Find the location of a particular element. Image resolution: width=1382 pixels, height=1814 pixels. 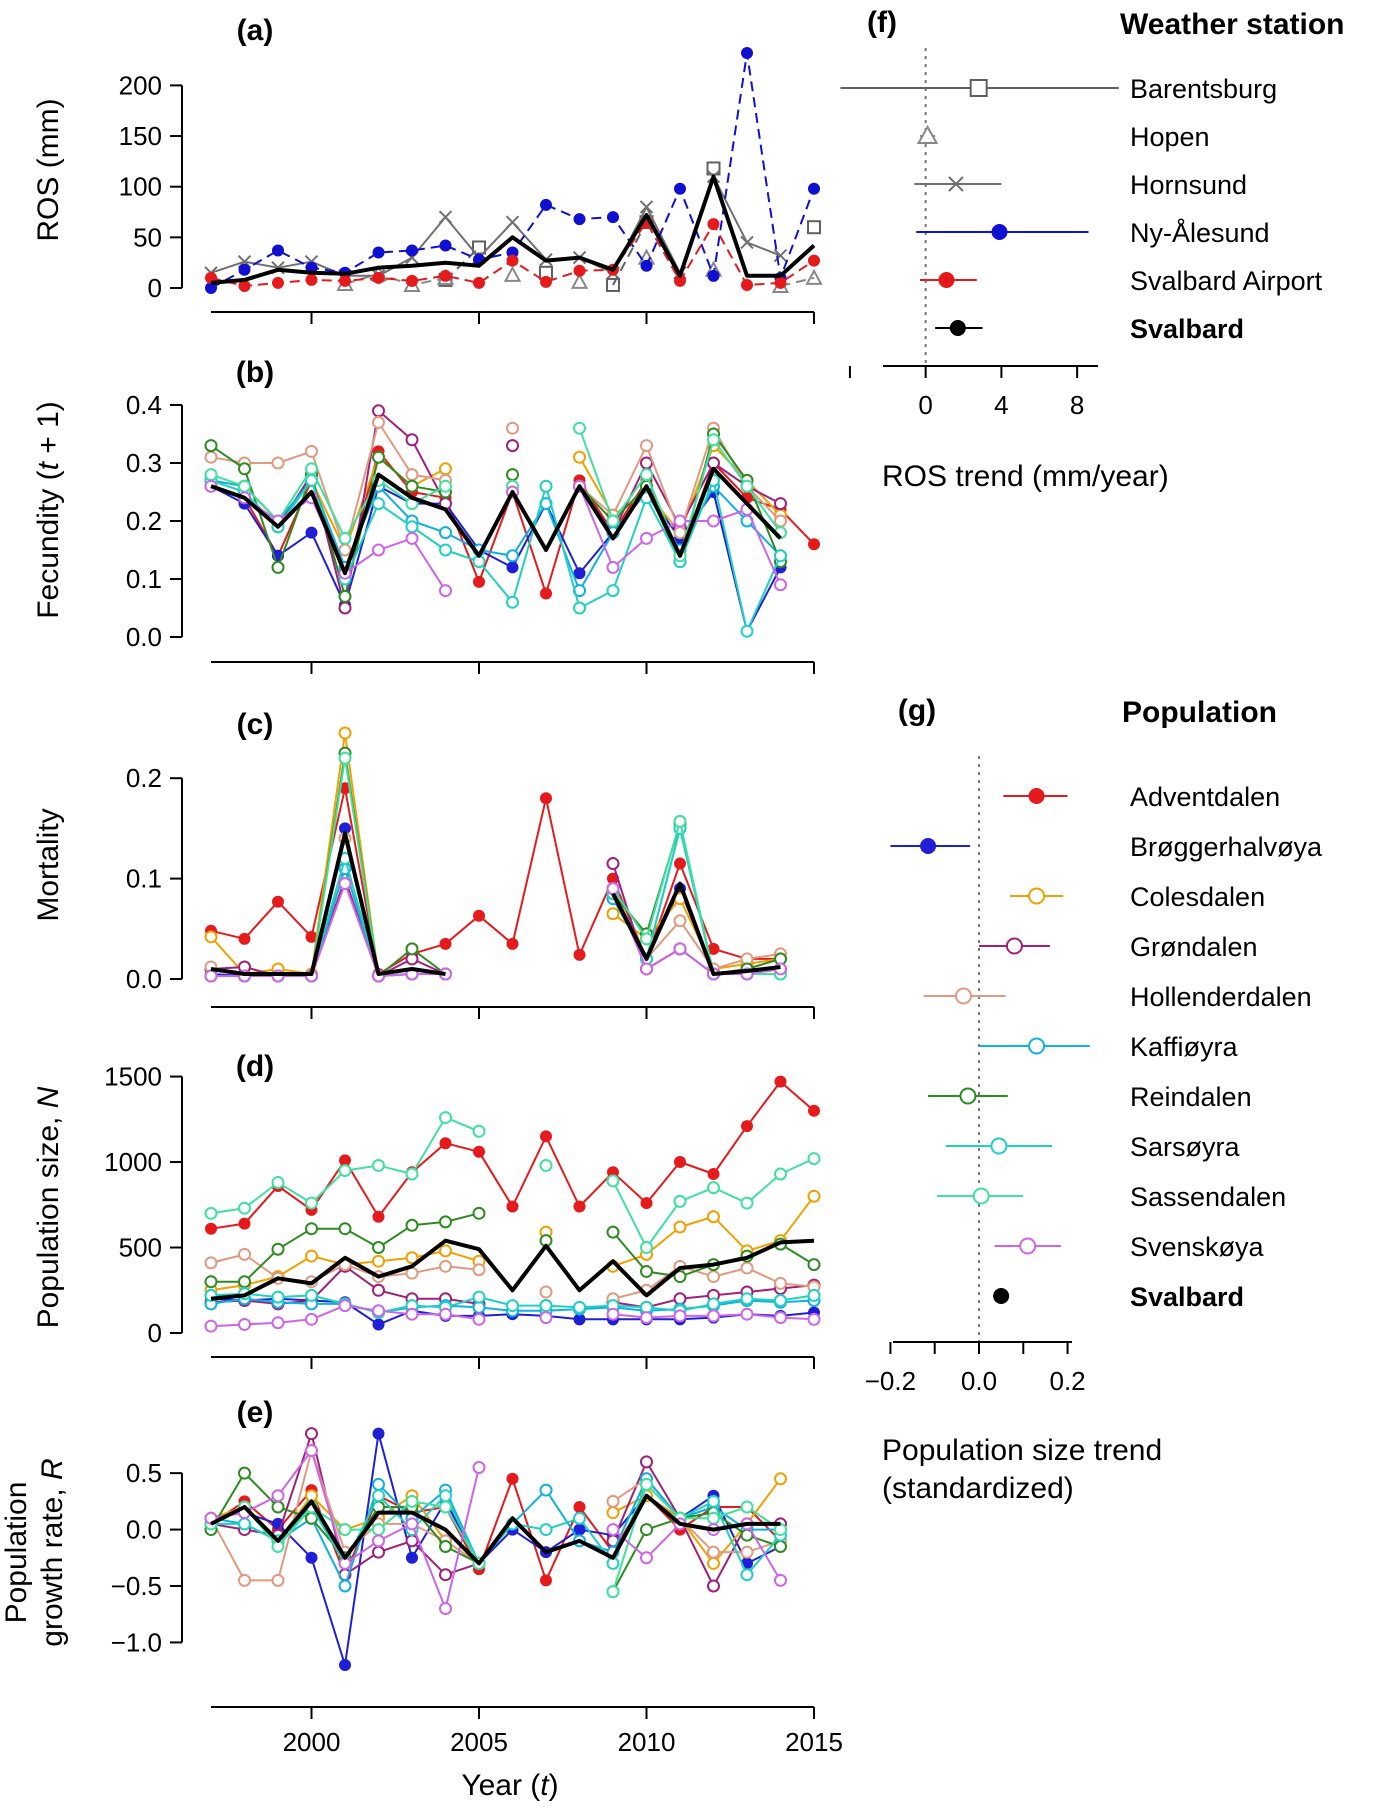

y-label-part: N is located at coordinates (48, 1097).